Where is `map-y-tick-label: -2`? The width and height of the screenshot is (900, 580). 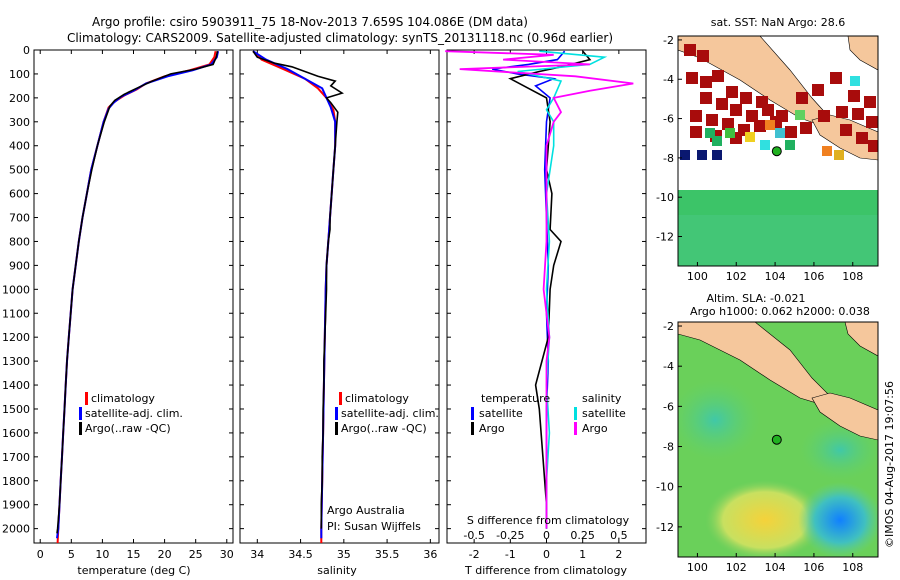 map-y-tick-label: -2 is located at coordinates (668, 326).